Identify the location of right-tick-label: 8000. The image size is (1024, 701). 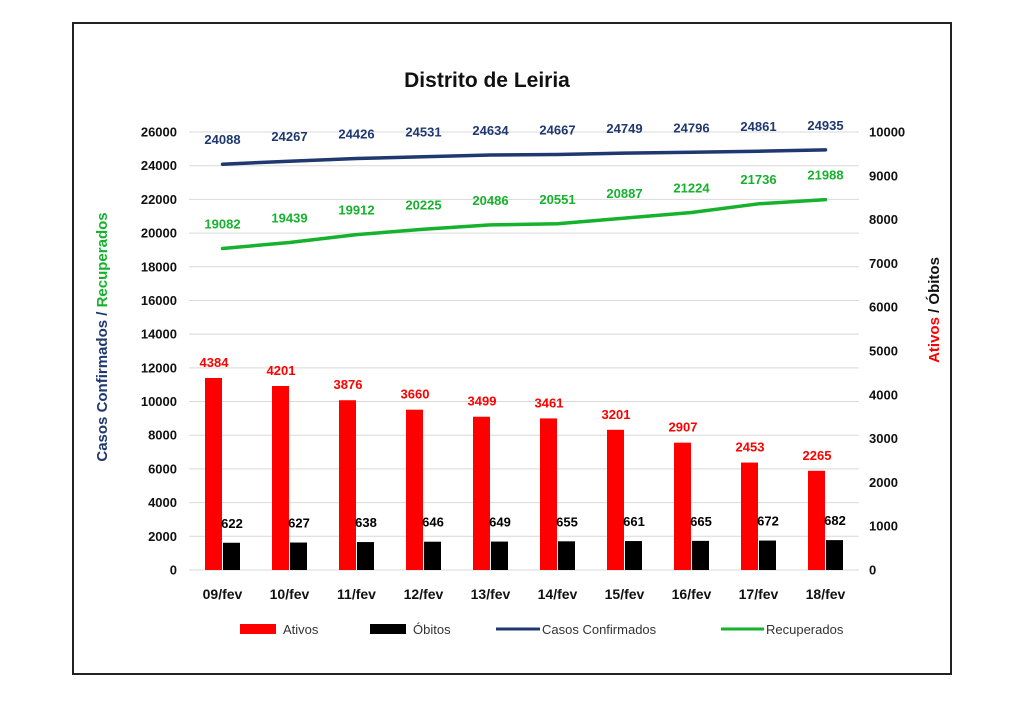
(883, 219).